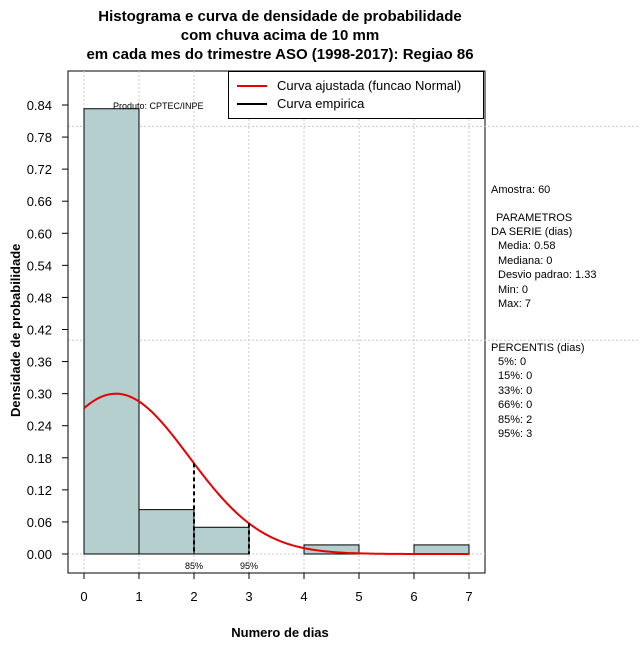 This screenshot has width=640, height=660. I want to click on legend-entry-fit: Curva ajustada (funcao Normal), so click(349, 85).